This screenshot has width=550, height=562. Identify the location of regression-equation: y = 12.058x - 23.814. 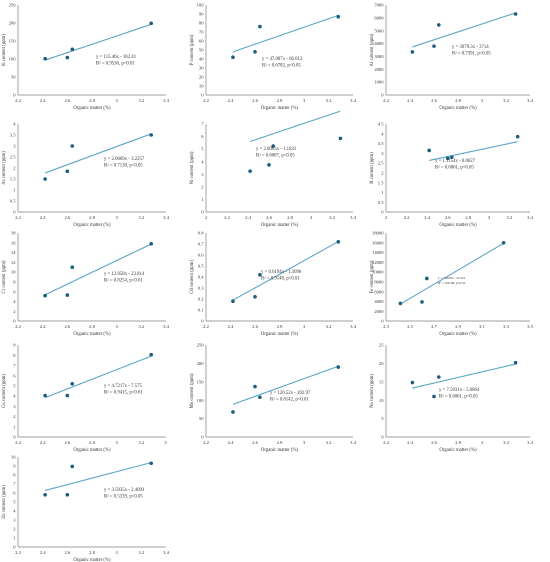
(124, 274).